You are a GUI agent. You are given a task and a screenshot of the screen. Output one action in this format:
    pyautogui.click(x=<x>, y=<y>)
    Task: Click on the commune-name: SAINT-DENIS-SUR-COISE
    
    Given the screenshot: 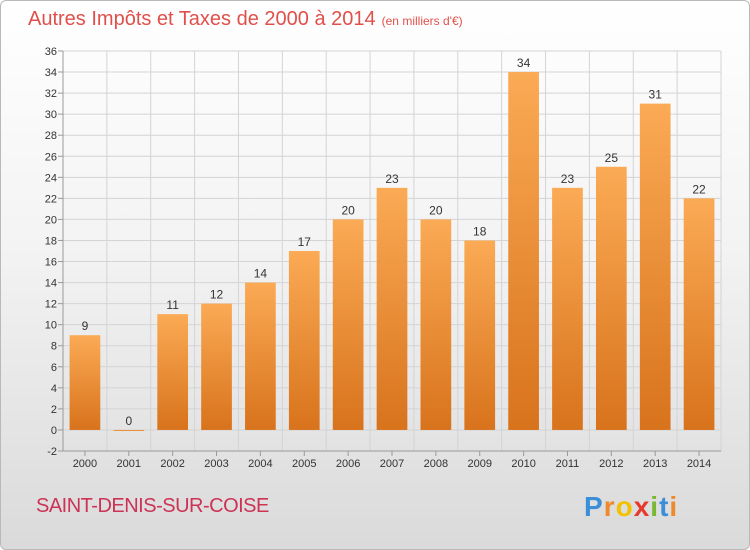 What is the action you would take?
    pyautogui.click(x=152, y=506)
    